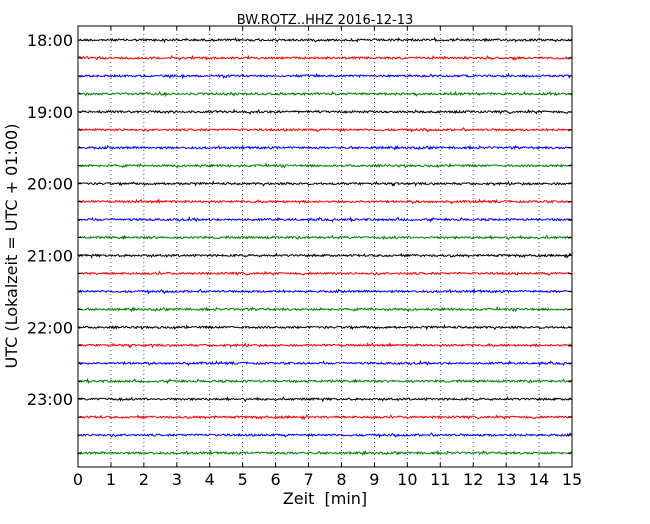 The width and height of the screenshot is (650, 524). I want to click on x-tick-label: 8, so click(341, 479).